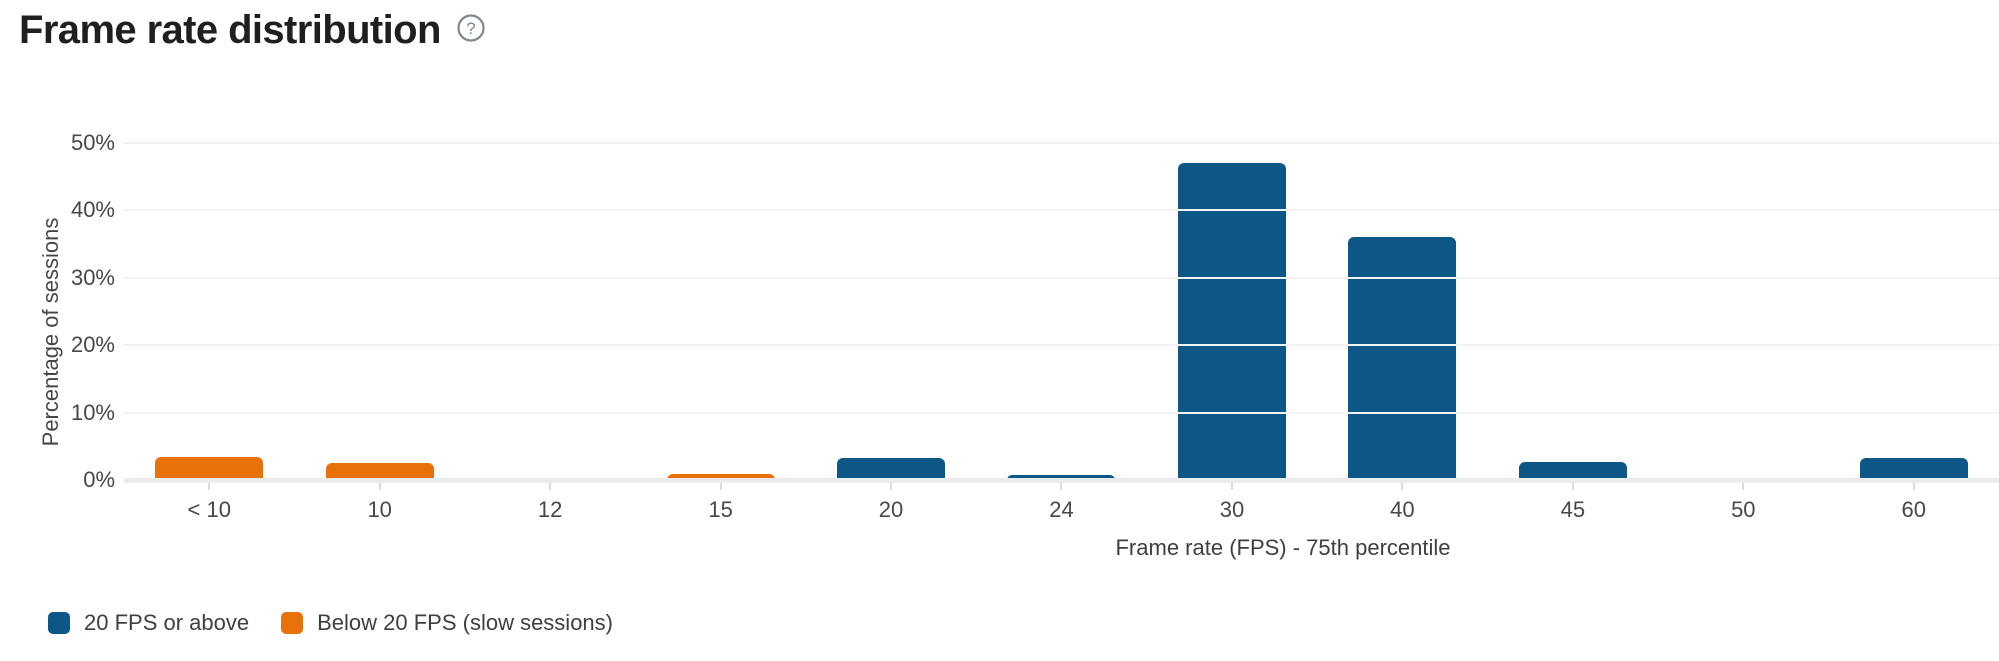  I want to click on x-category-label-60: 60, so click(1913, 509).